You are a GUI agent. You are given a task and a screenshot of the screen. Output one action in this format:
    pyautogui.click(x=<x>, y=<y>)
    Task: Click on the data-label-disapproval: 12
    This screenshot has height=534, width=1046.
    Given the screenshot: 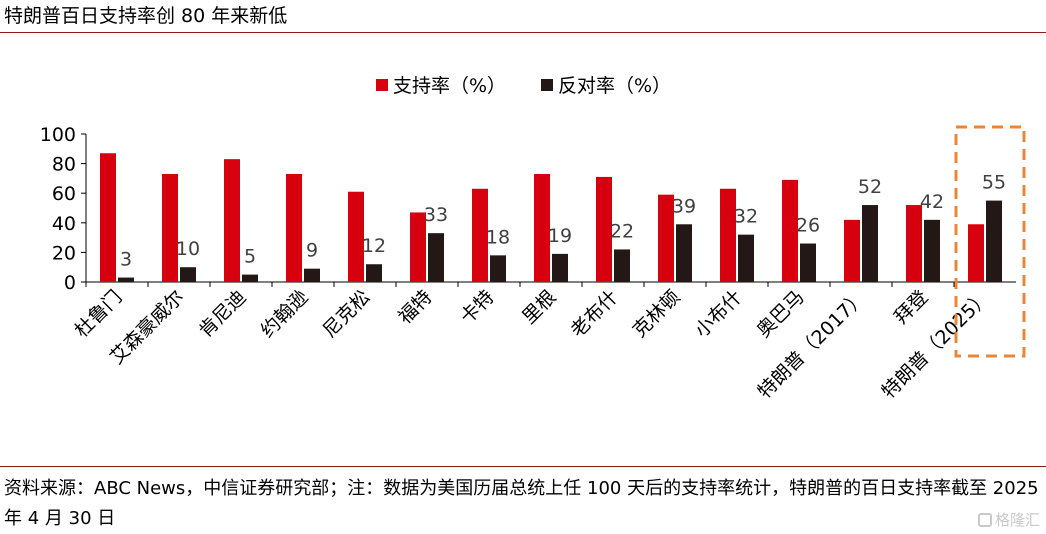 What is the action you would take?
    pyautogui.click(x=374, y=246)
    